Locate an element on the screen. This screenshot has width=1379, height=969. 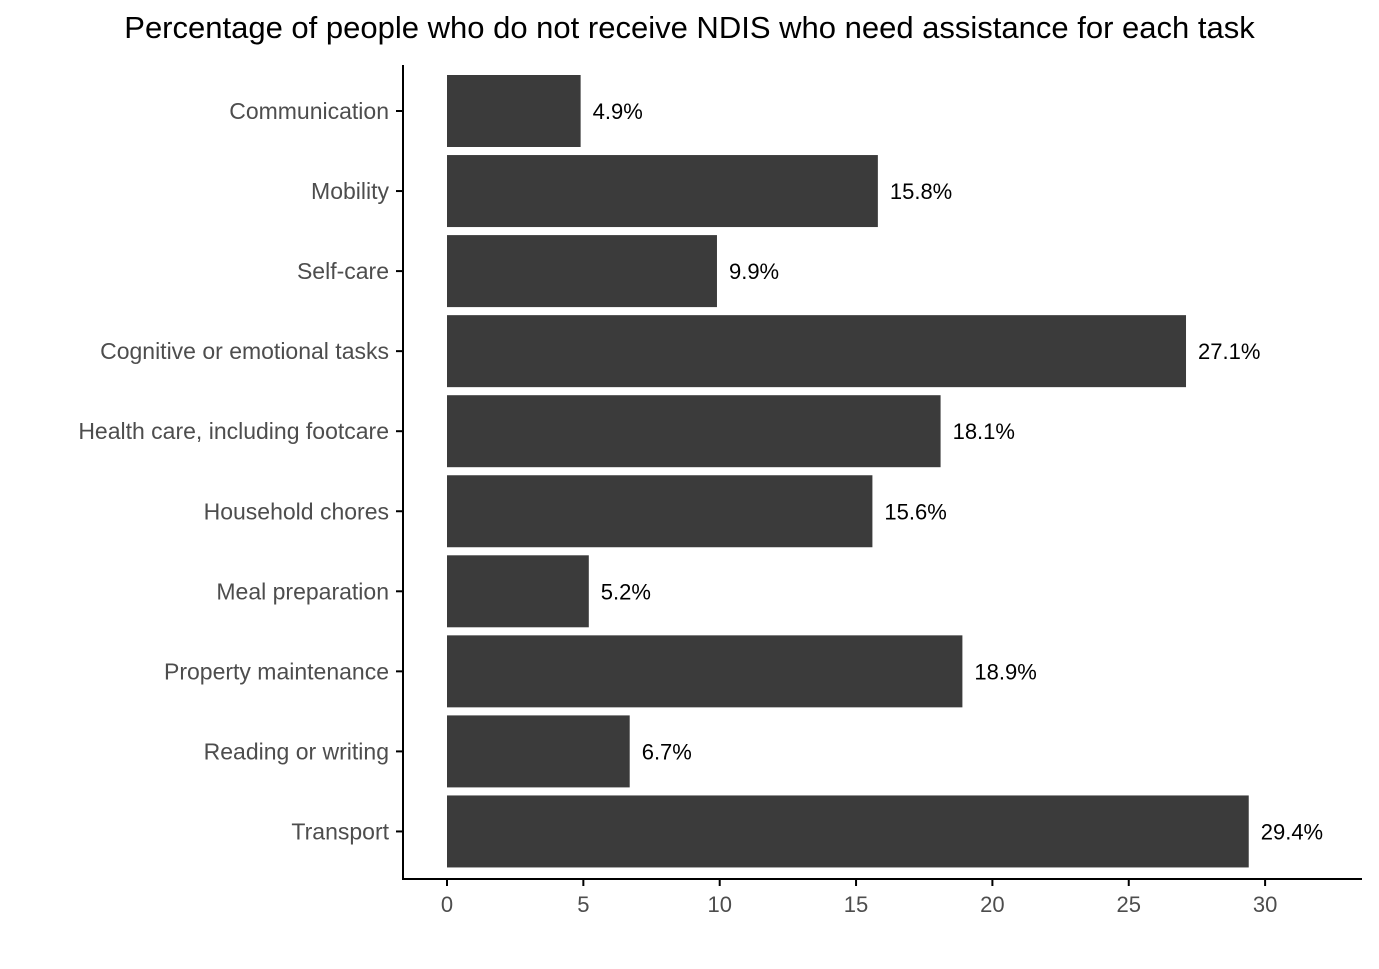
data-label-9: 6.7% is located at coordinates (667, 751).